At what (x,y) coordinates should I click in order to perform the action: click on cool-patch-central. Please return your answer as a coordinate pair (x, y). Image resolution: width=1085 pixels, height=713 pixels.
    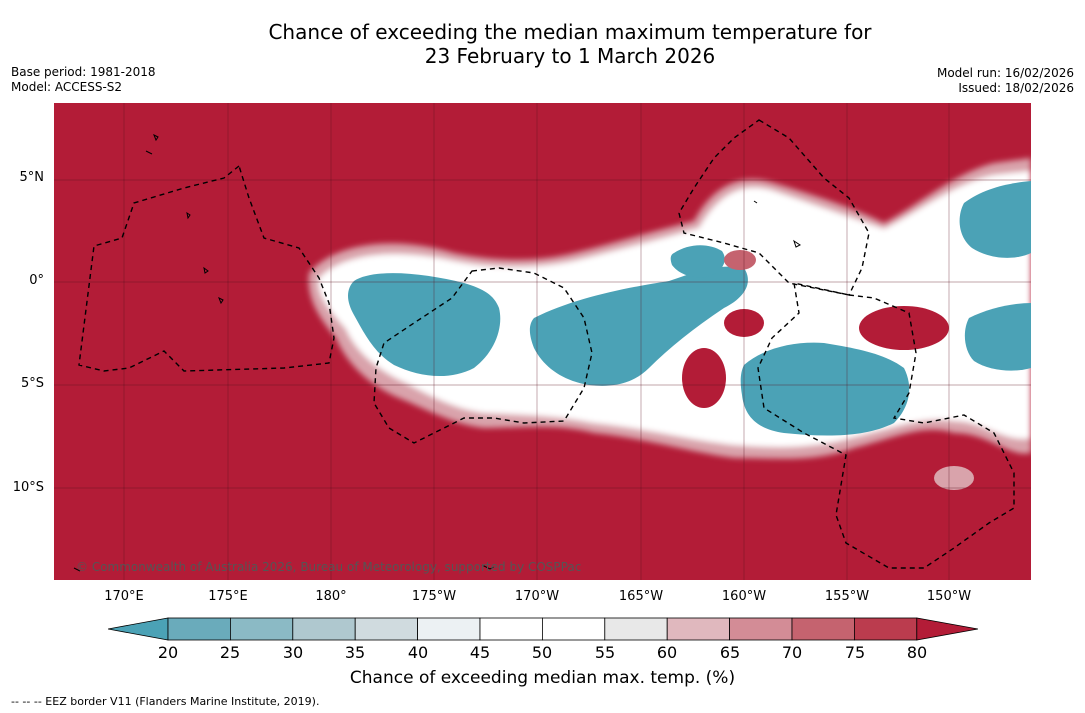
    Looking at the image, I should click on (638, 326).